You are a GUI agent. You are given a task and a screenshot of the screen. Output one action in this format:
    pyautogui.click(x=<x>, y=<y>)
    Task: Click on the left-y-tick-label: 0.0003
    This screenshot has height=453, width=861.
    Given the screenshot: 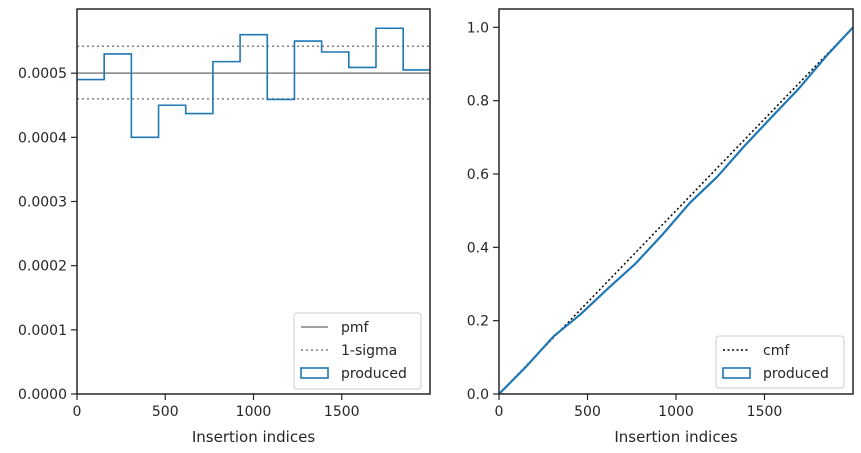 What is the action you would take?
    pyautogui.click(x=42, y=203)
    